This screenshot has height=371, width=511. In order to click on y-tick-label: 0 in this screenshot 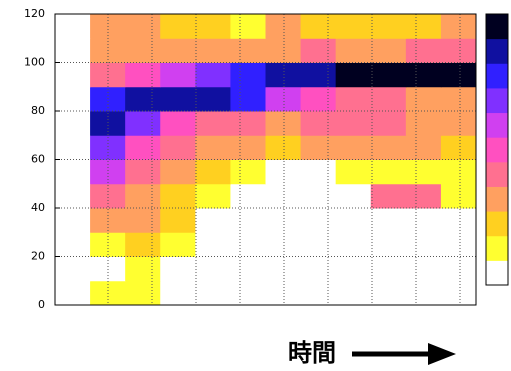, I will do `click(41, 304)`.